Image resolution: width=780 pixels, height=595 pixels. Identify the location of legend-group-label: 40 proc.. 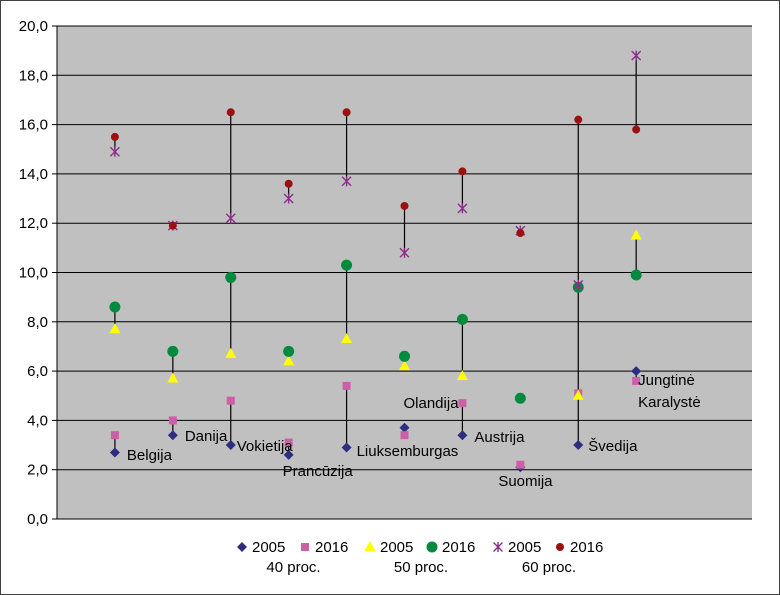
(293, 567).